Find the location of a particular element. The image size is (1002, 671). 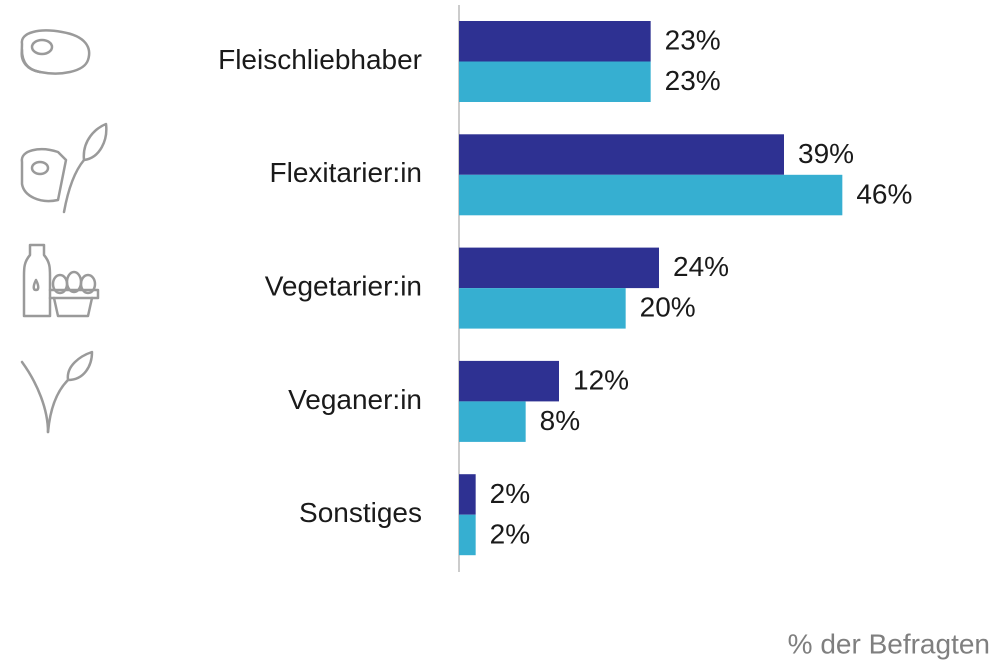

value-label: 39% is located at coordinates (826, 153).